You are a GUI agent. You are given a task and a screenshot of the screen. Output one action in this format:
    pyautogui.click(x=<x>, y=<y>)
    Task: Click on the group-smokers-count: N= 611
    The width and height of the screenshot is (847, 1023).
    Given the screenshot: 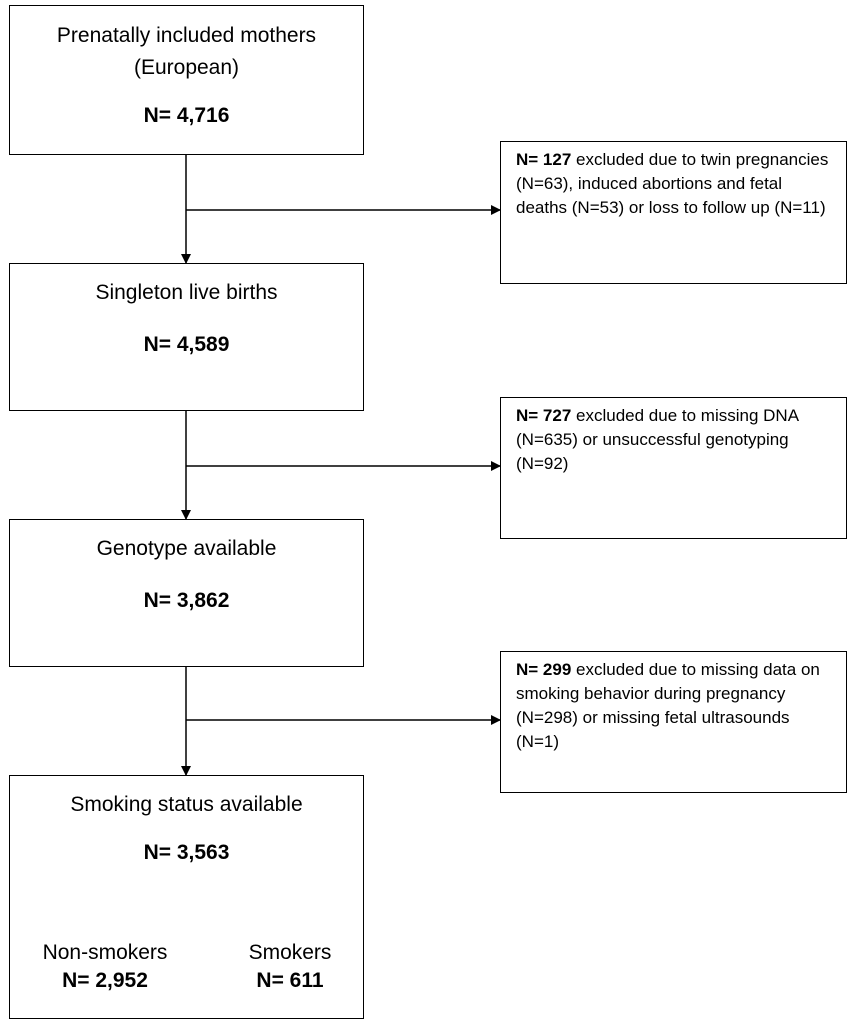 What is the action you would take?
    pyautogui.click(x=290, y=980)
    